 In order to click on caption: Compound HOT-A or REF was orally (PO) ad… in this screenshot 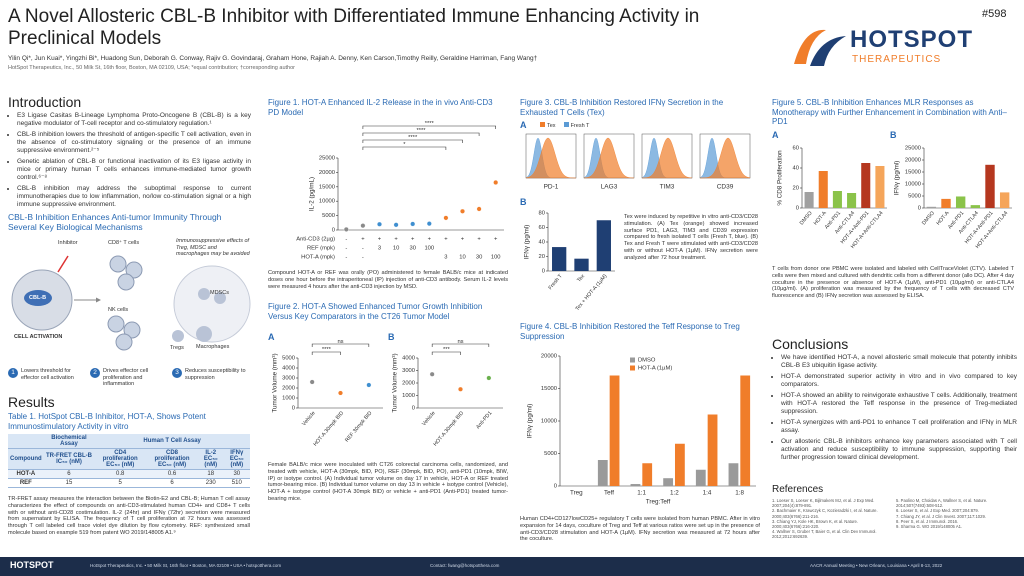, I will do `click(388, 280)`.